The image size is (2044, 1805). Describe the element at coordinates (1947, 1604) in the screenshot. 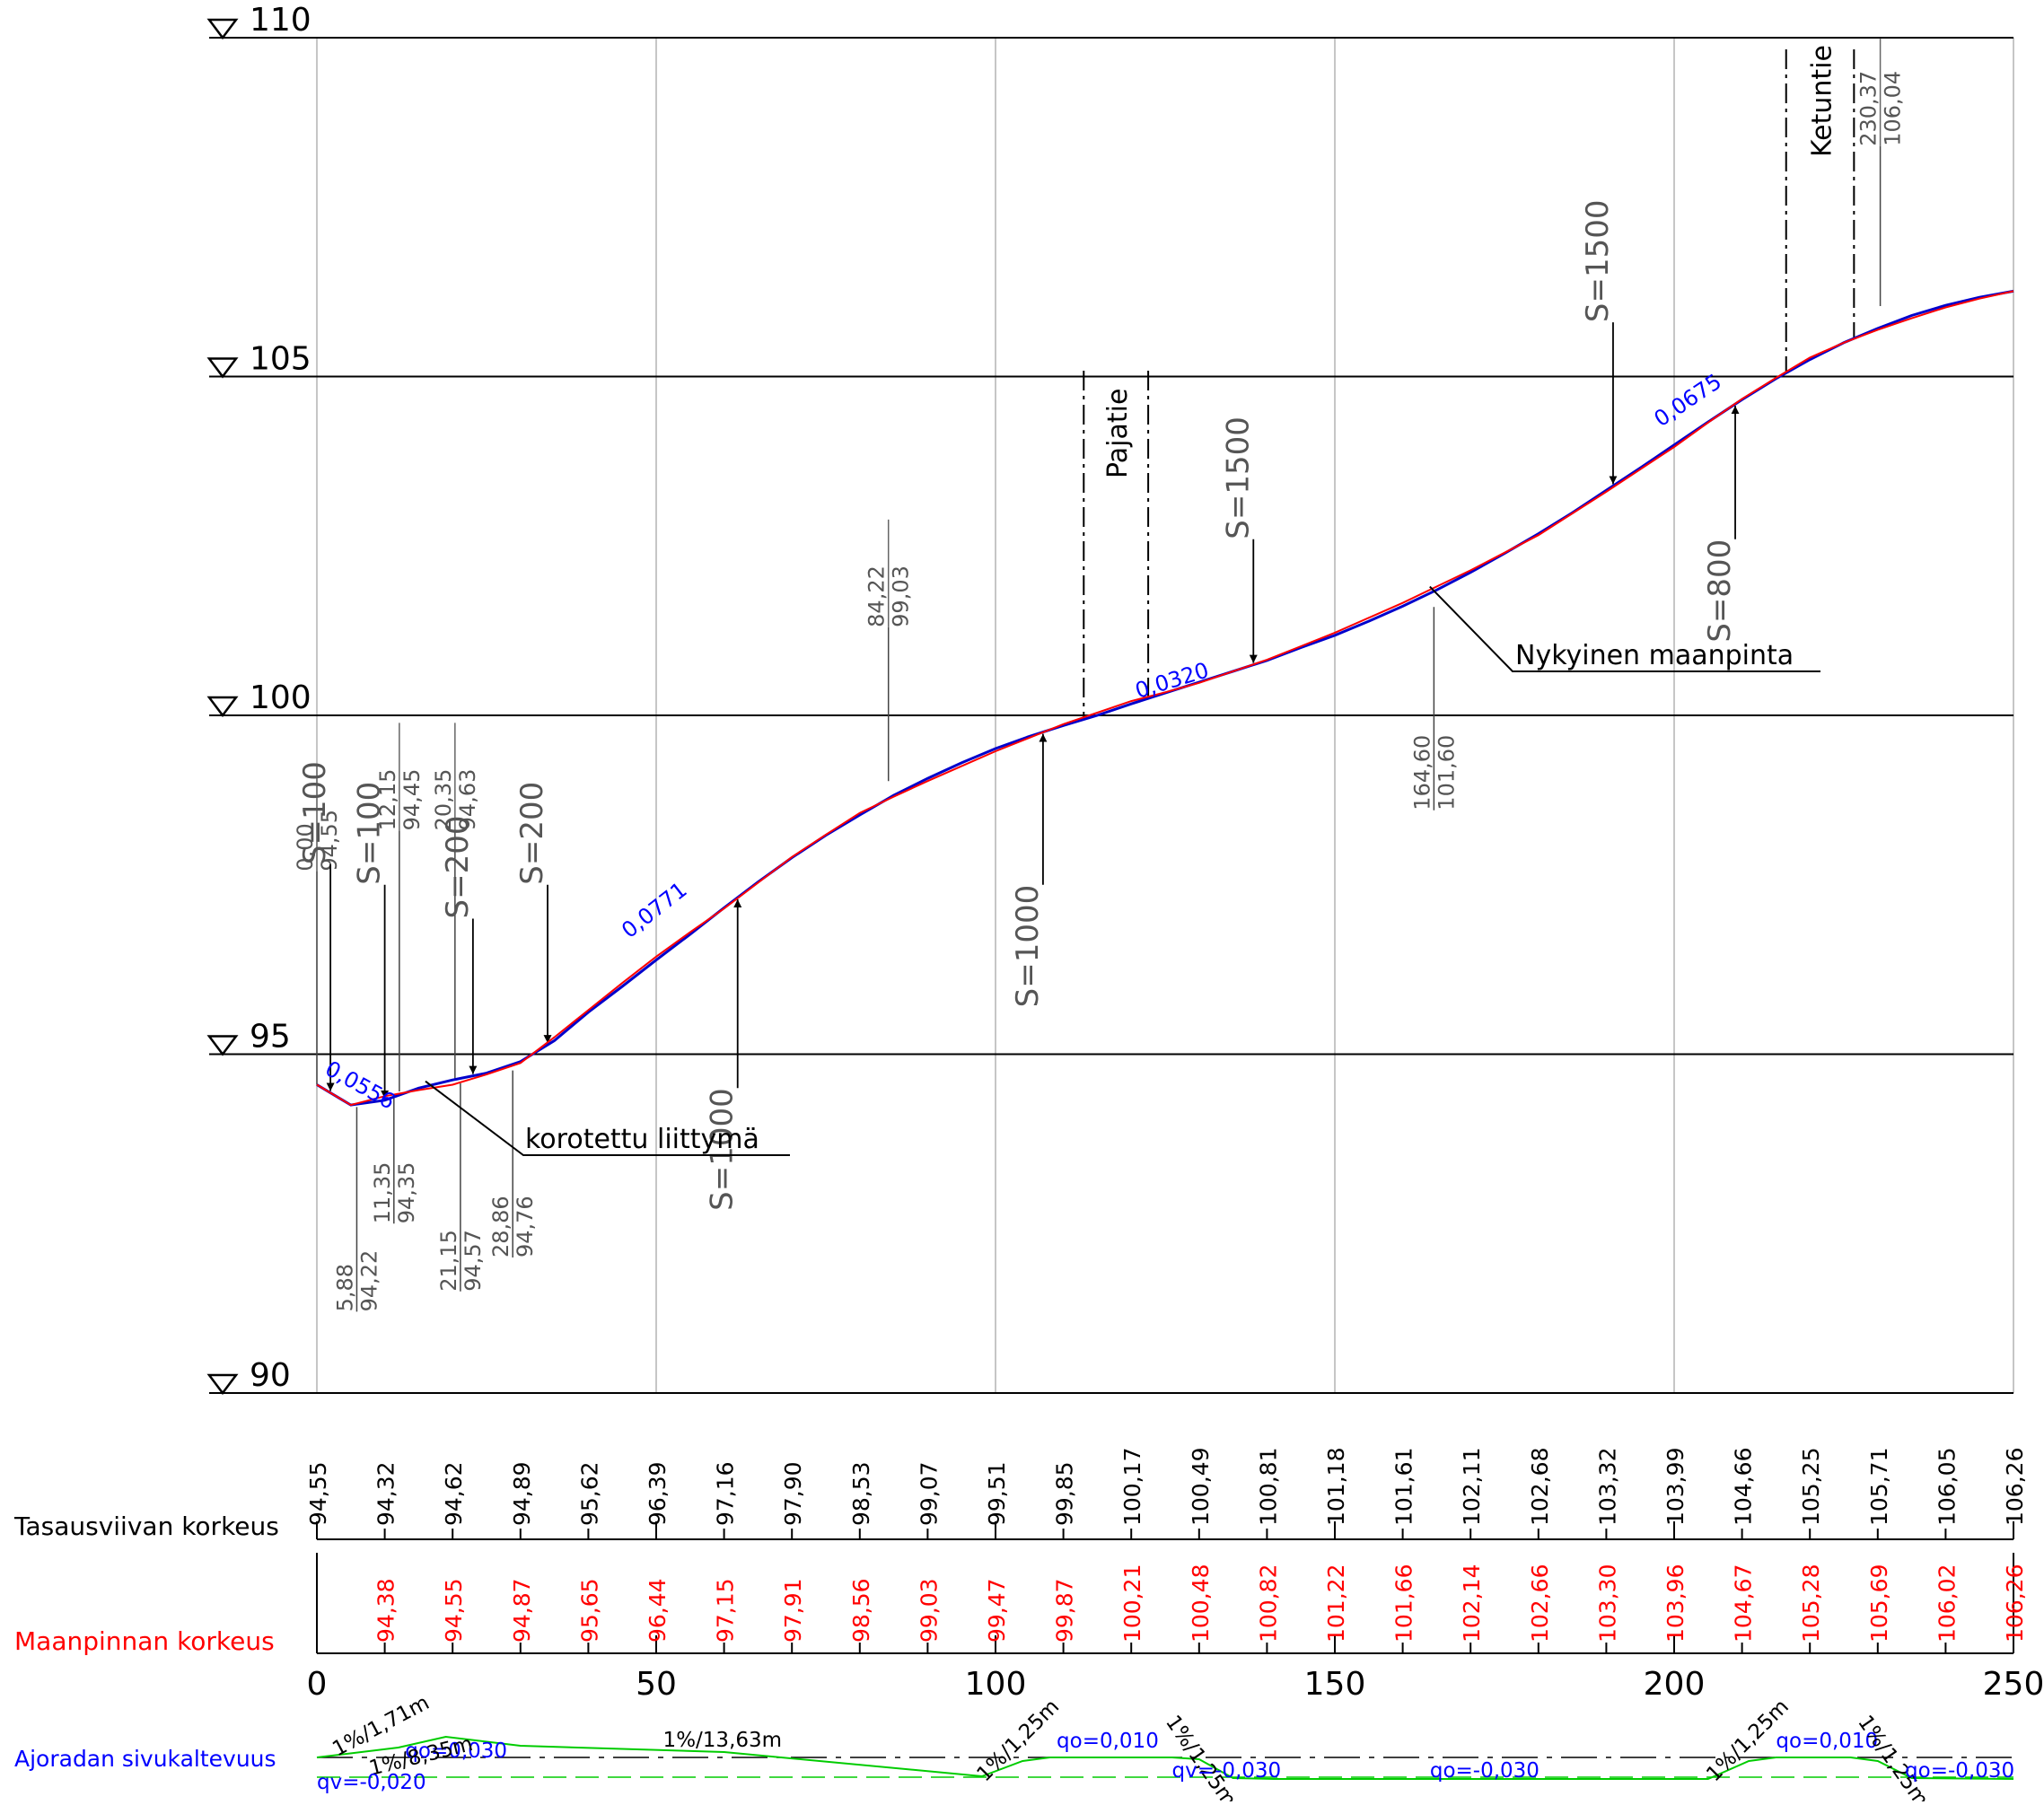

I see `table-cell-value: 106,02` at that location.